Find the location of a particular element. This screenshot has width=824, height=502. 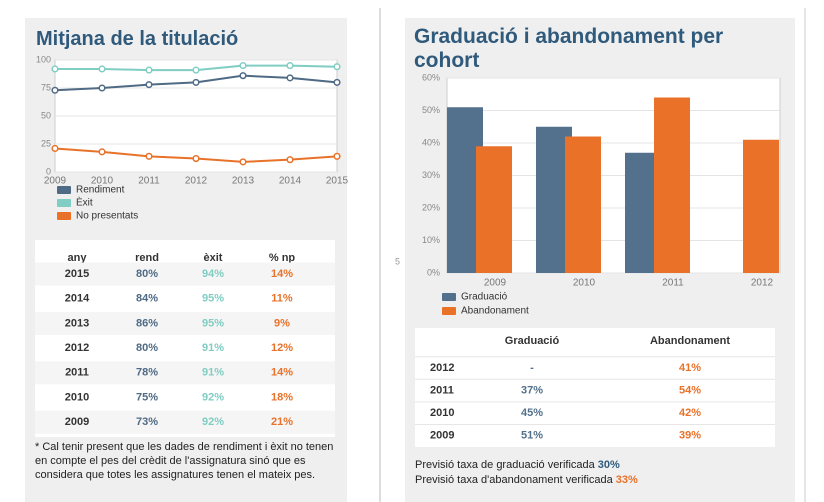

y-tick-label: 100 is located at coordinates (43, 59).